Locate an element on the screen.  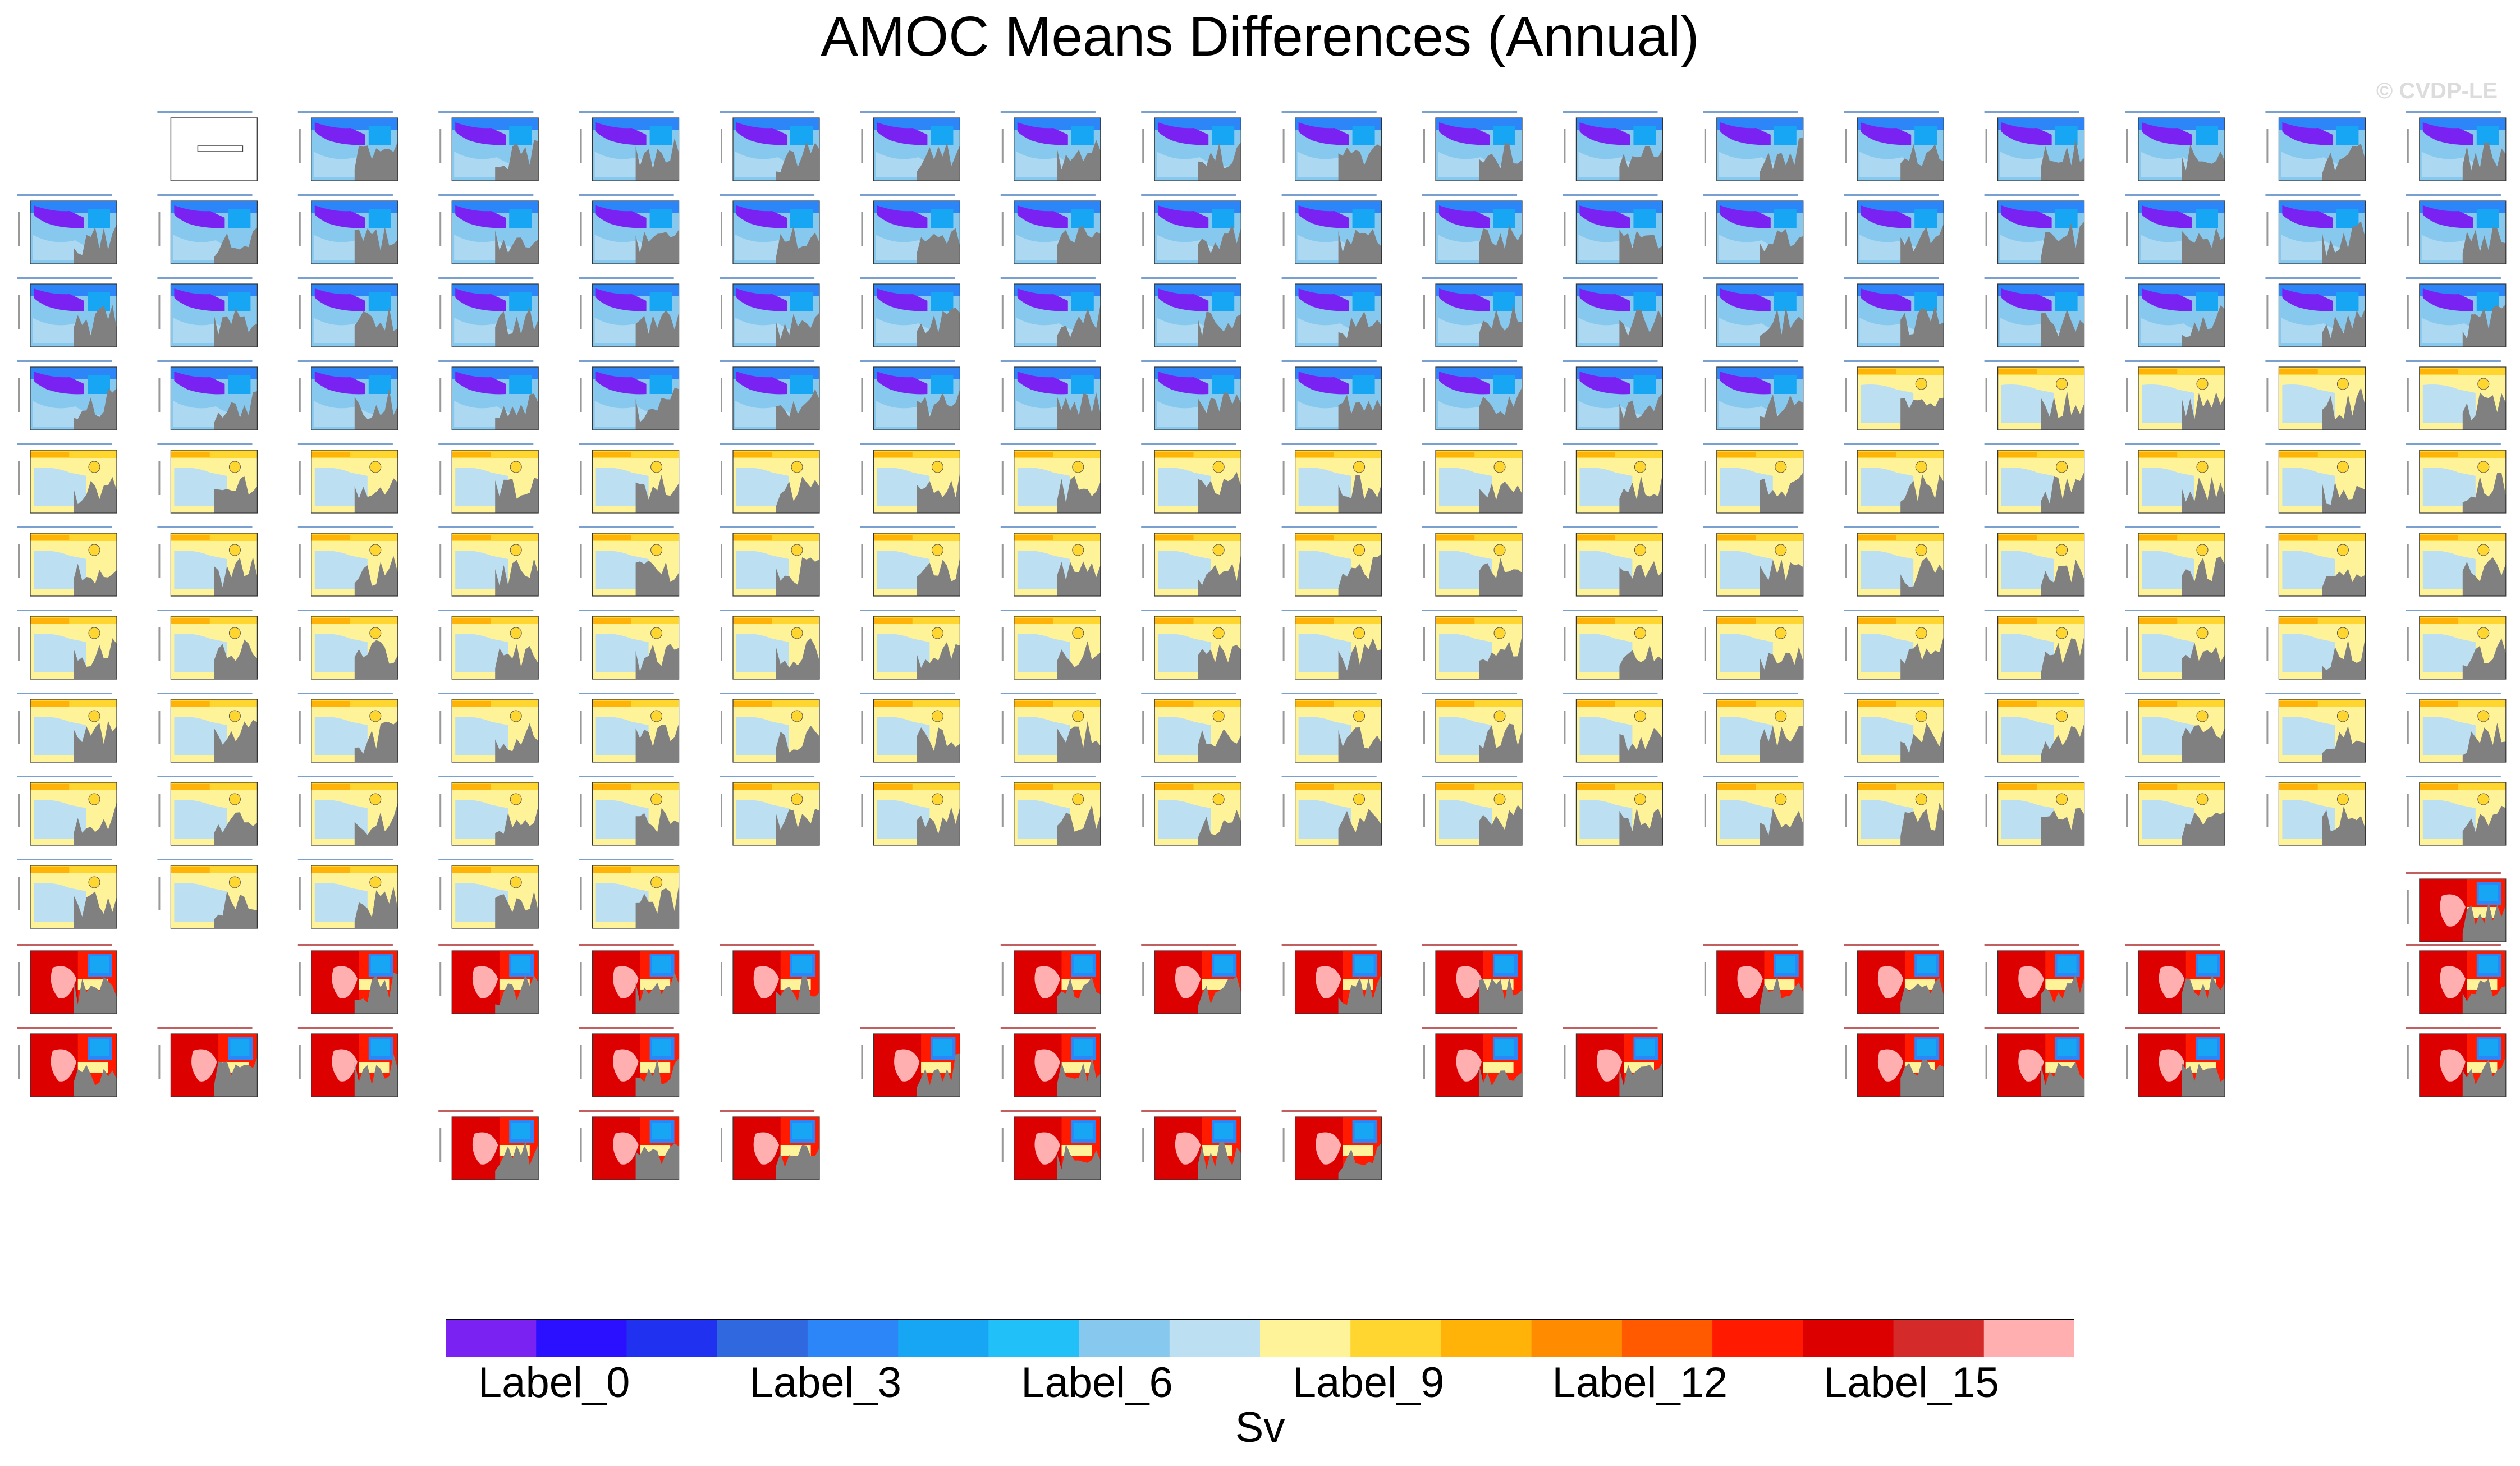
colorbar-label: Label_9 is located at coordinates (1369, 1383).